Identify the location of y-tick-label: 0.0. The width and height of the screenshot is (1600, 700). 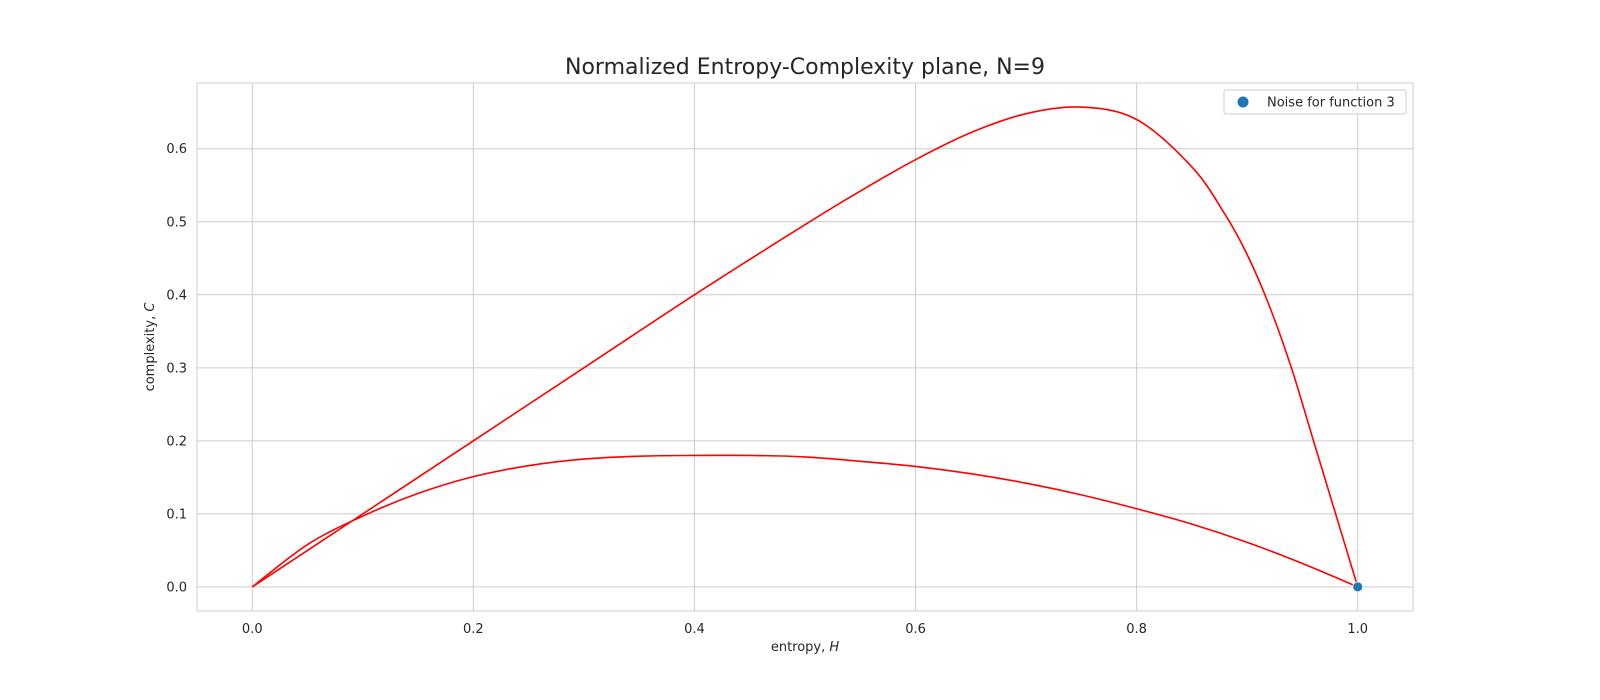
(176, 587).